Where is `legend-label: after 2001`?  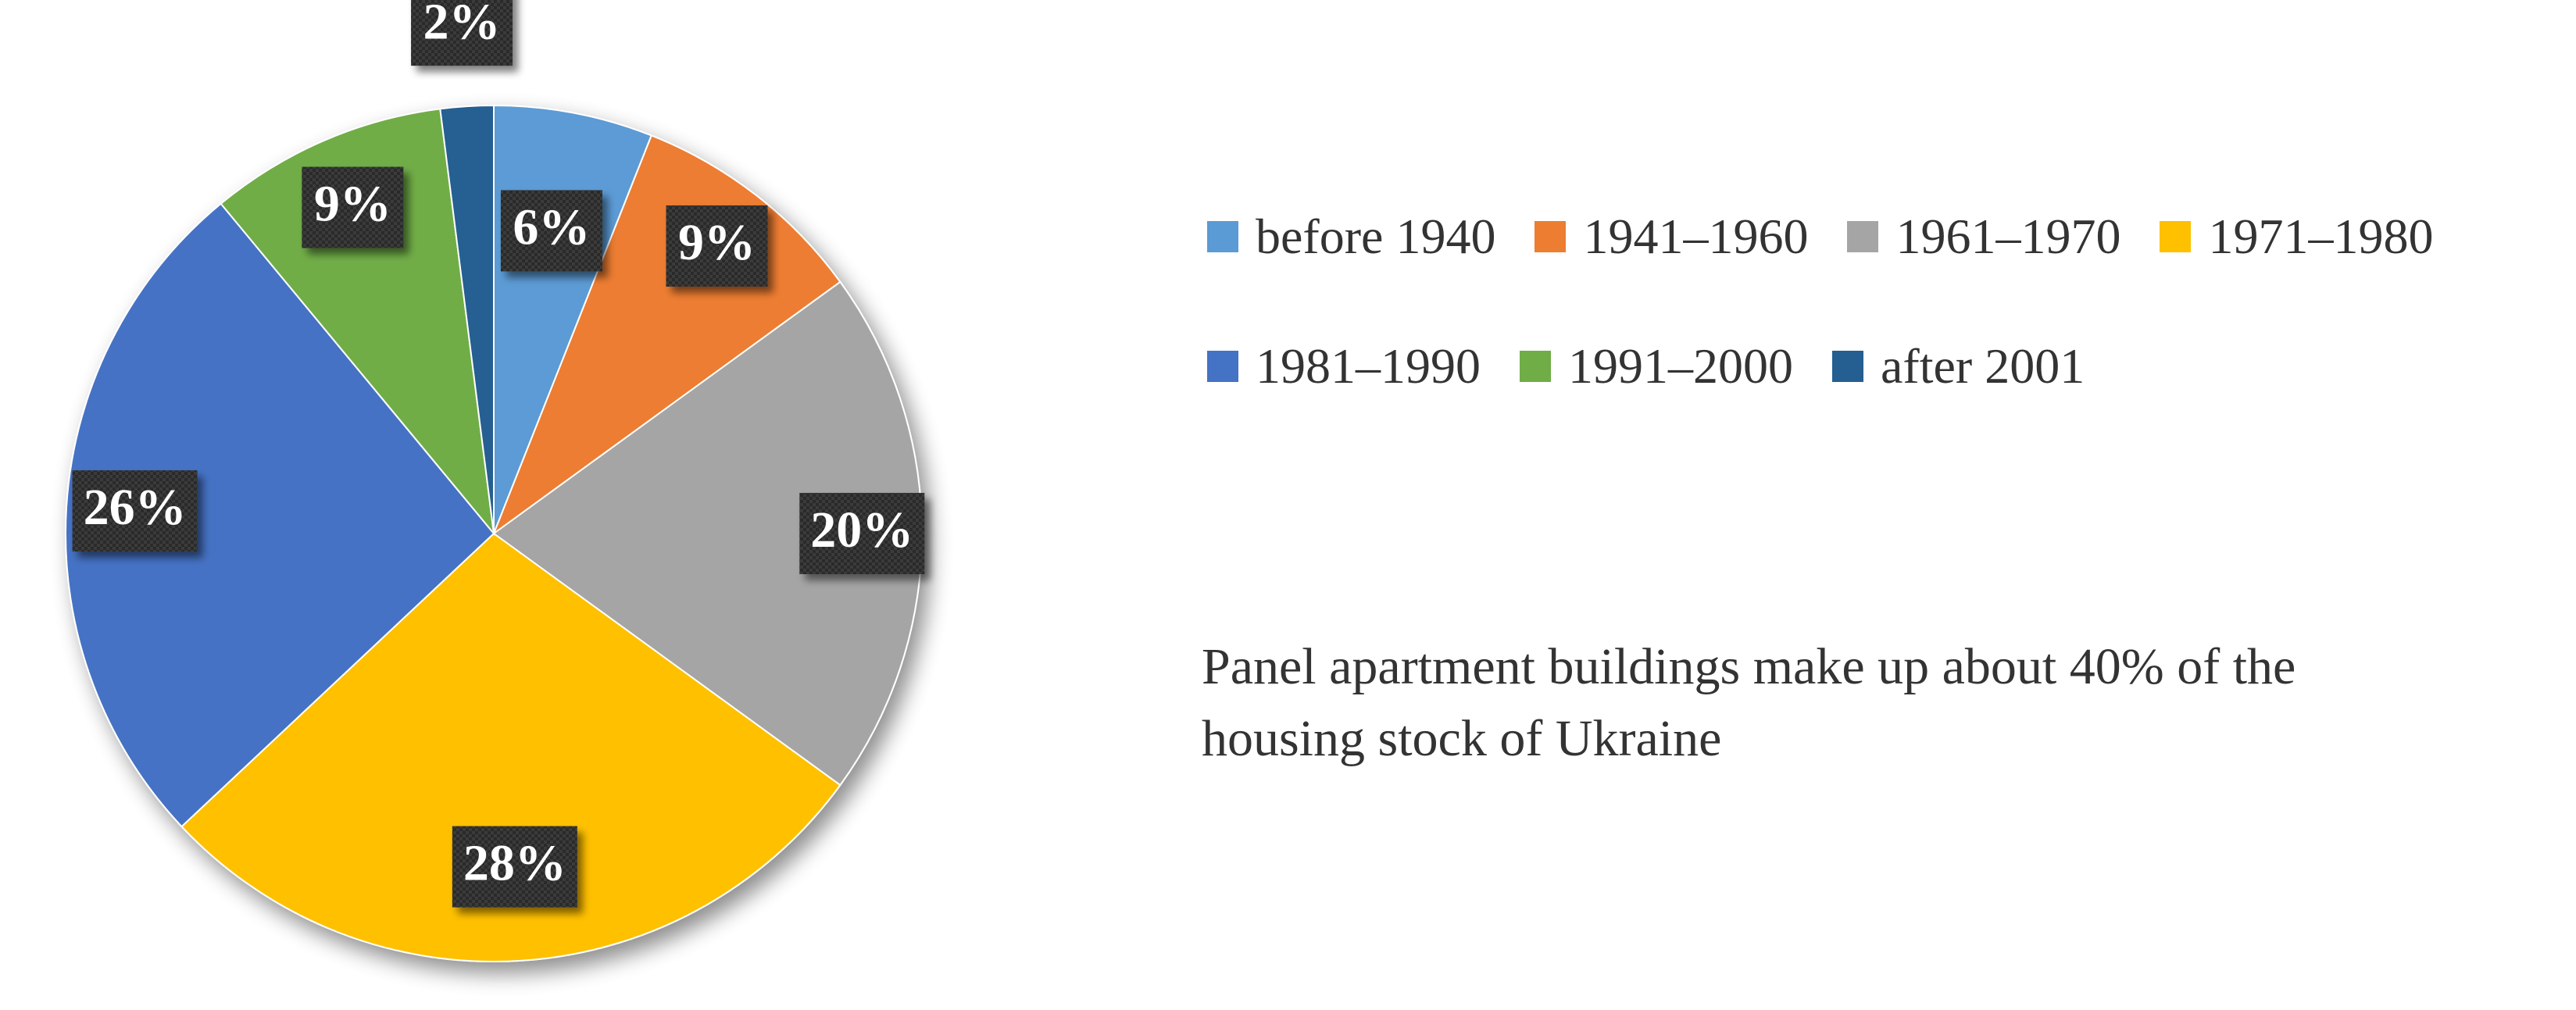
legend-label: after 2001 is located at coordinates (1983, 366).